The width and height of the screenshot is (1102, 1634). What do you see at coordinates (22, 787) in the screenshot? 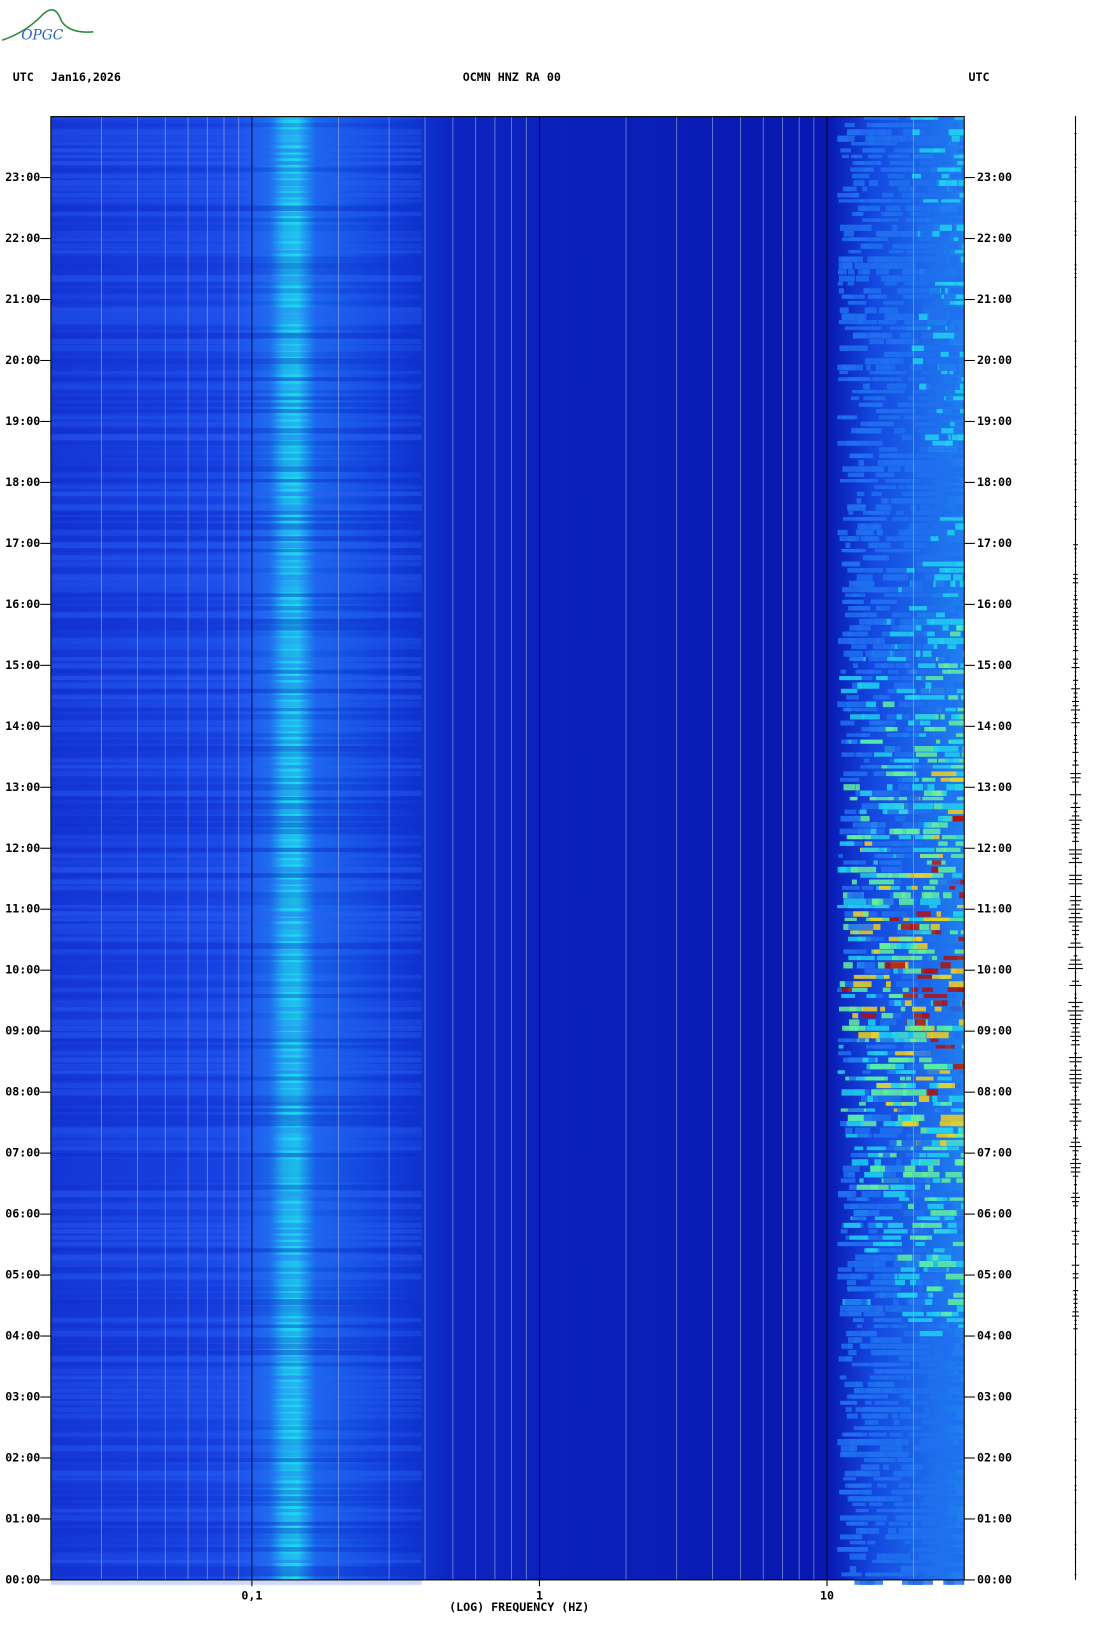
I see `y-tick-label-left: 13:00` at bounding box center [22, 787].